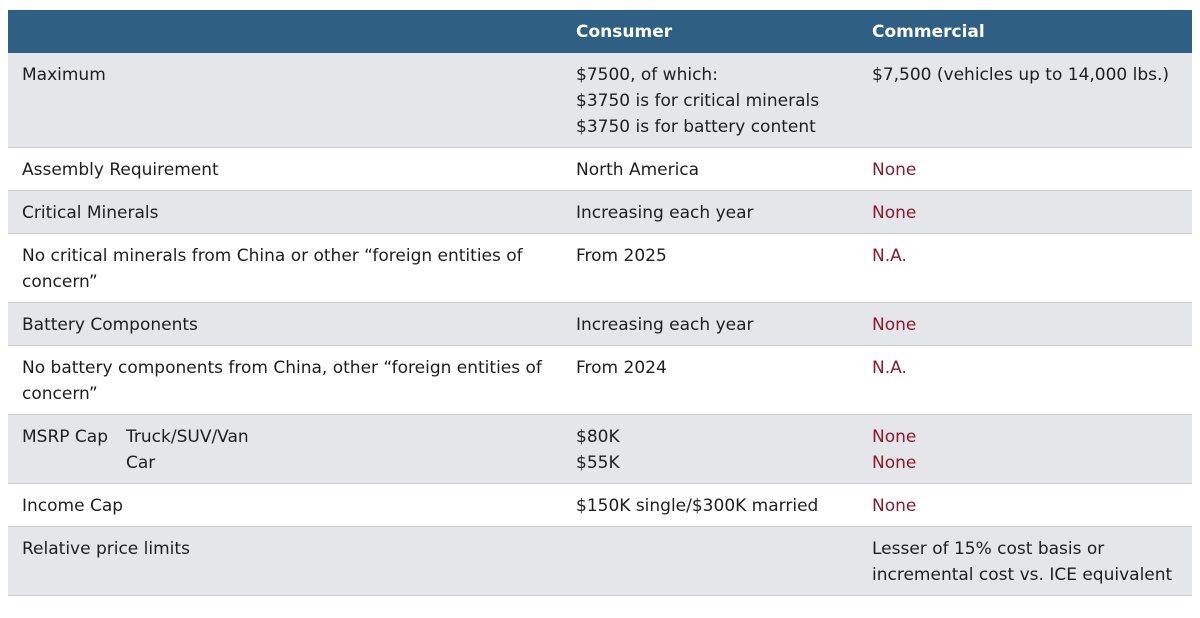 The height and width of the screenshot is (618, 1200). I want to click on row-label: Battery Components, so click(110, 325).